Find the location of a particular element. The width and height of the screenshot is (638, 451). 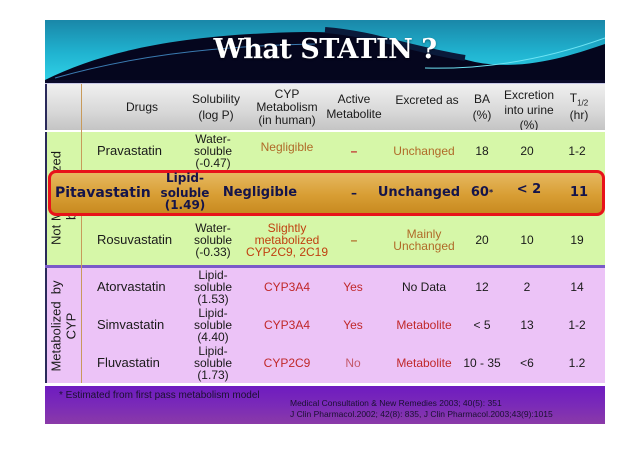

header-urine-line3: (%) is located at coordinates (529, 124).